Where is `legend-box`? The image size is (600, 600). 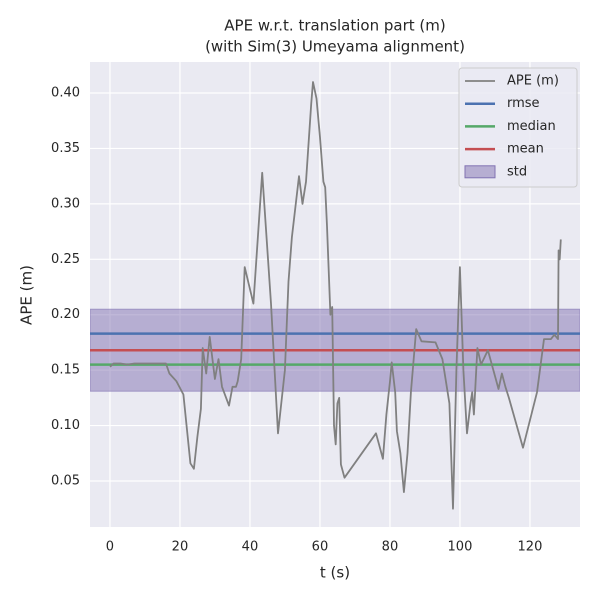
legend-box is located at coordinates (518, 127).